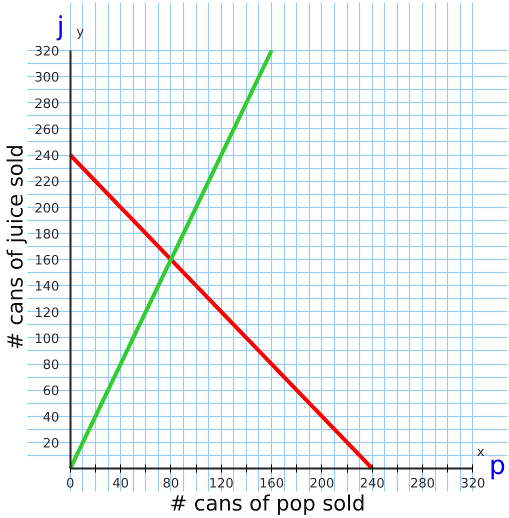 This screenshot has width=509, height=518. What do you see at coordinates (47, 182) in the screenshot?
I see `y-tick-label: 220` at bounding box center [47, 182].